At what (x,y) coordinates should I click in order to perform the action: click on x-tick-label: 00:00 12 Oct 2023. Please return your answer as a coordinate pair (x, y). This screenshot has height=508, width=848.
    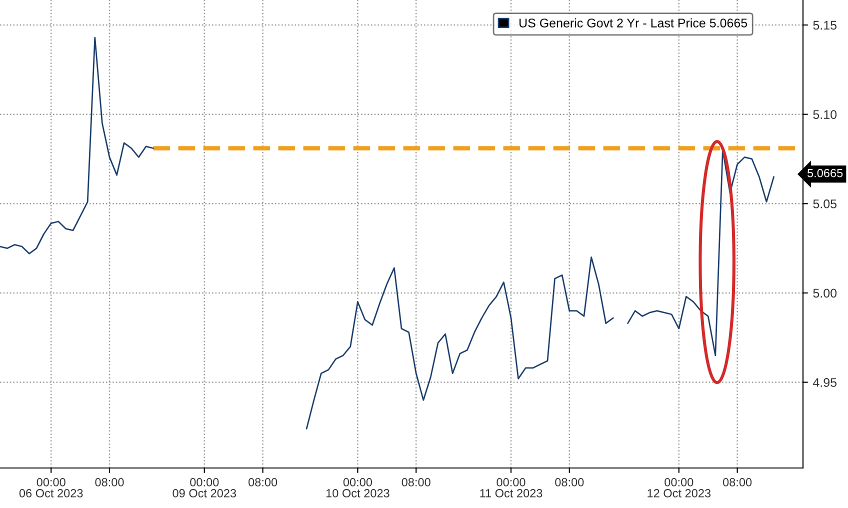
    Looking at the image, I should click on (679, 488).